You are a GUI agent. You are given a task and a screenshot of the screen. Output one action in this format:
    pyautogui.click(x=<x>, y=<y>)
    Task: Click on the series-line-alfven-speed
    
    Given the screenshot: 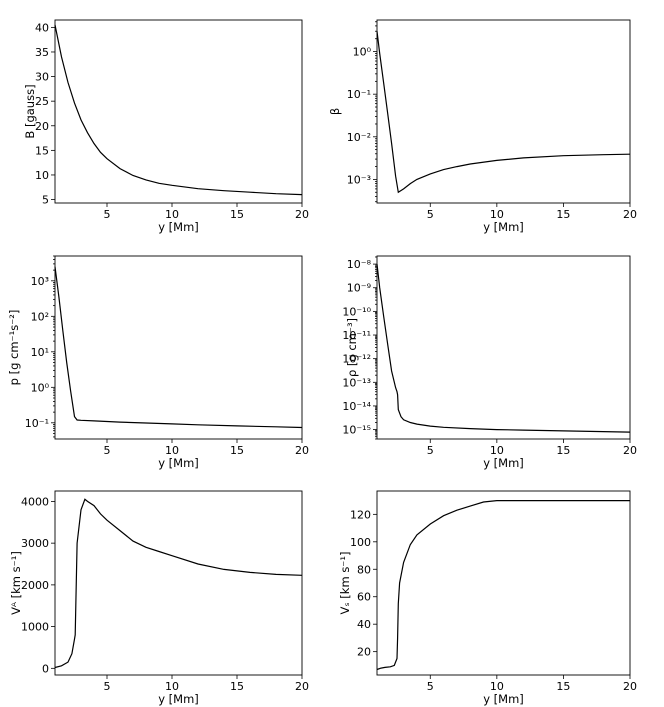 What is the action you would take?
    pyautogui.click(x=178, y=583)
    